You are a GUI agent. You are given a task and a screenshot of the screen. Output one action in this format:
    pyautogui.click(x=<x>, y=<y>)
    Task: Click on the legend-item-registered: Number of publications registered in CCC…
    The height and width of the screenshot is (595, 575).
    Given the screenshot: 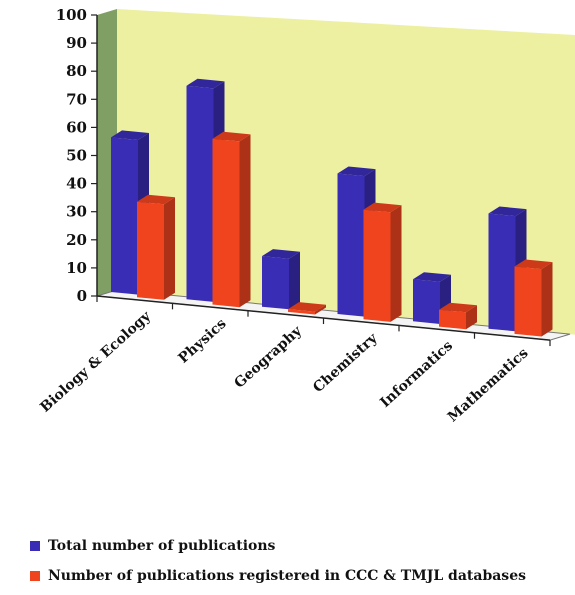 What is the action you would take?
    pyautogui.click(x=278, y=576)
    